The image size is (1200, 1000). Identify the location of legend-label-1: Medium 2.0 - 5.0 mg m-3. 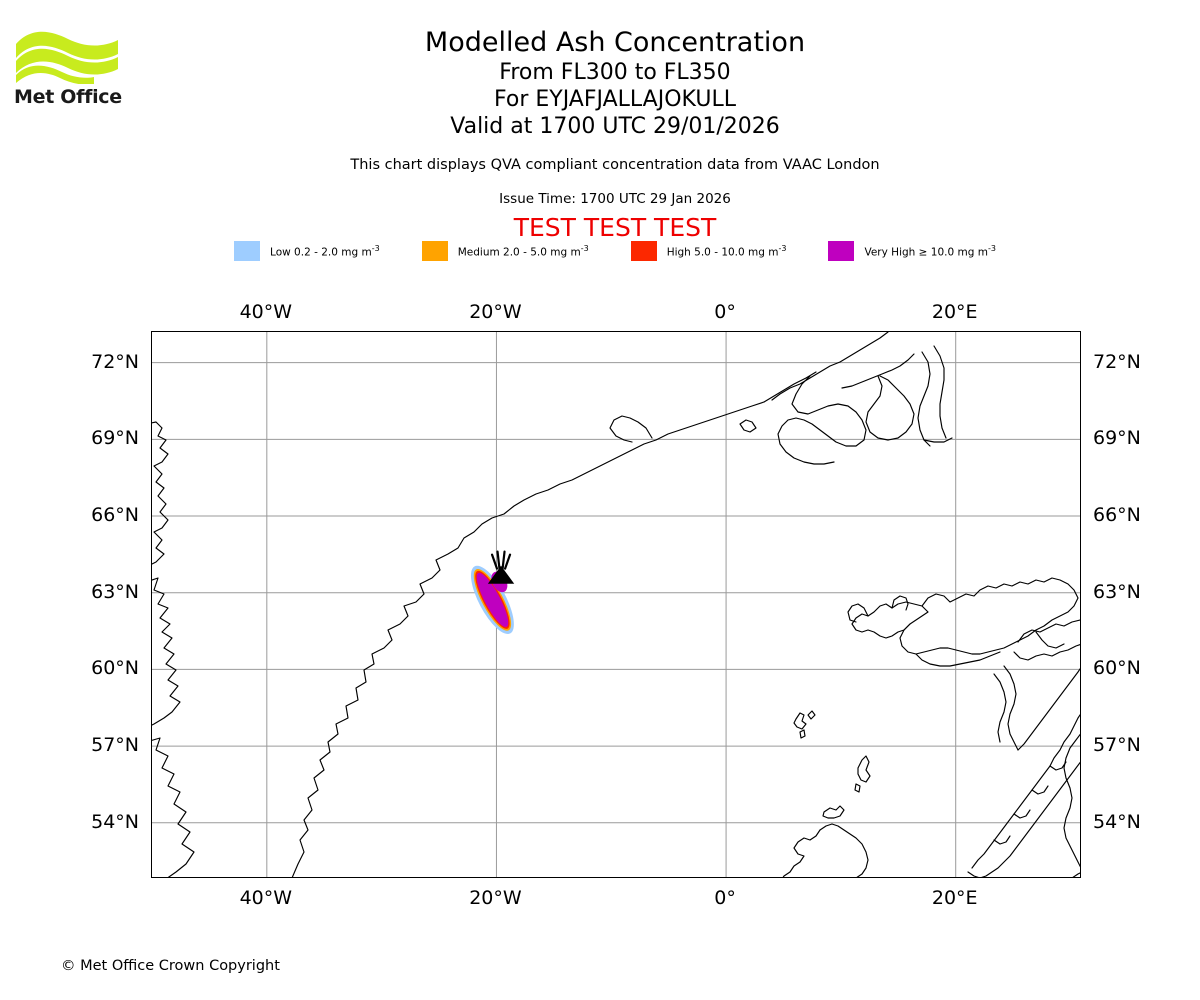
(523, 251).